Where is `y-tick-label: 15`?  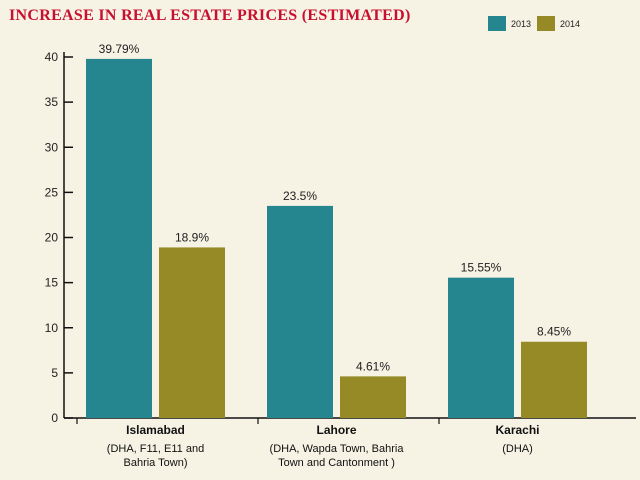
y-tick-label: 15 is located at coordinates (52, 283).